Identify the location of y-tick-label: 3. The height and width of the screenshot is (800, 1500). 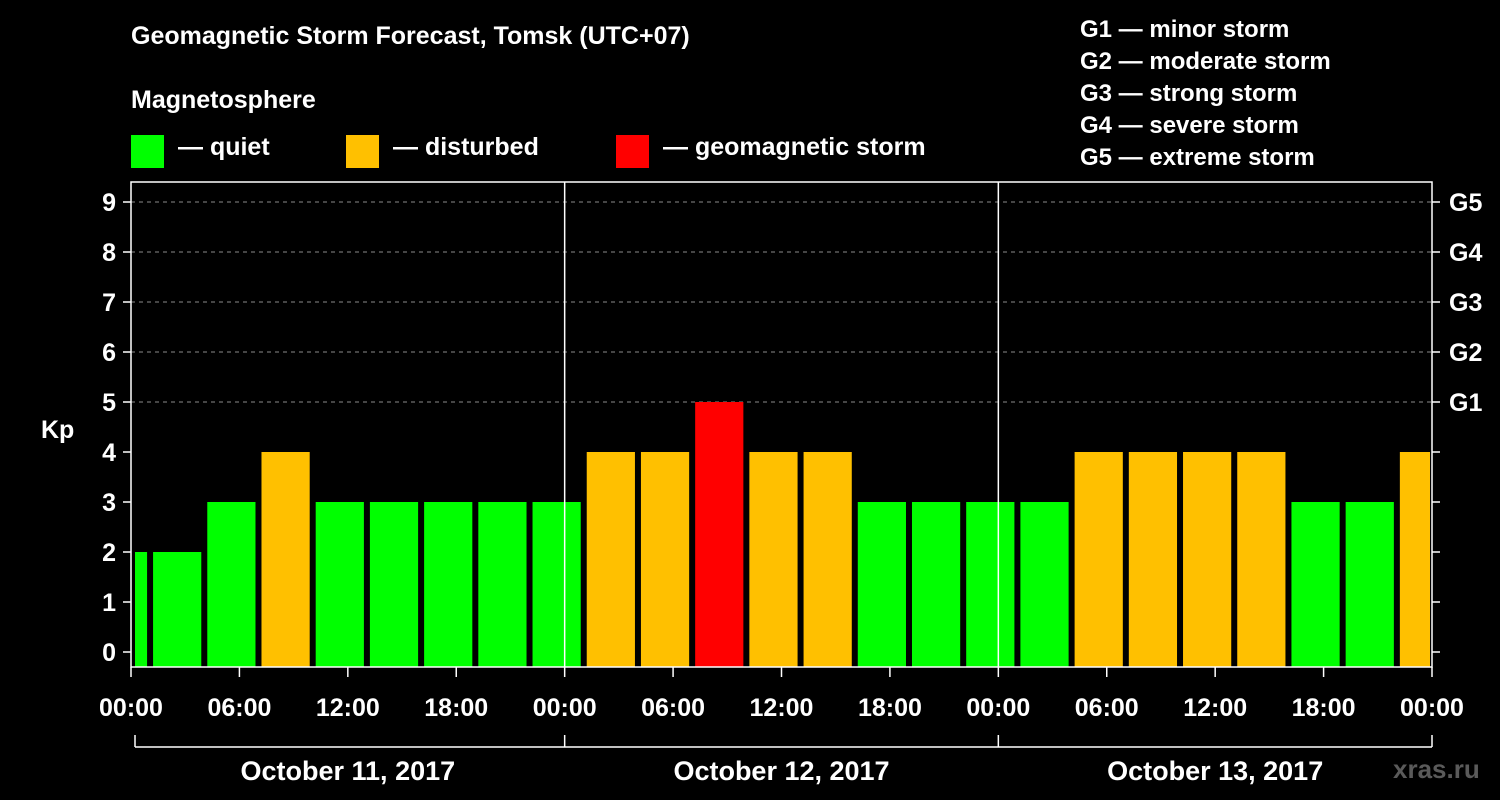
(109, 503).